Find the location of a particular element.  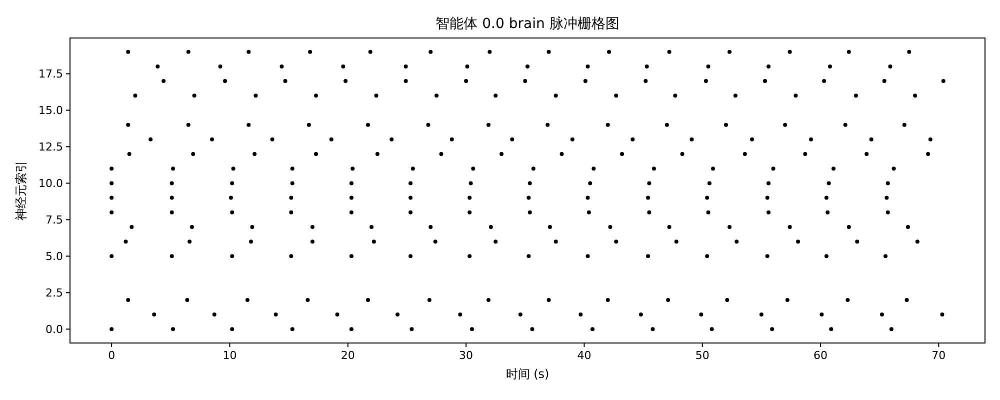

x-tick-label: 60 is located at coordinates (821, 355).